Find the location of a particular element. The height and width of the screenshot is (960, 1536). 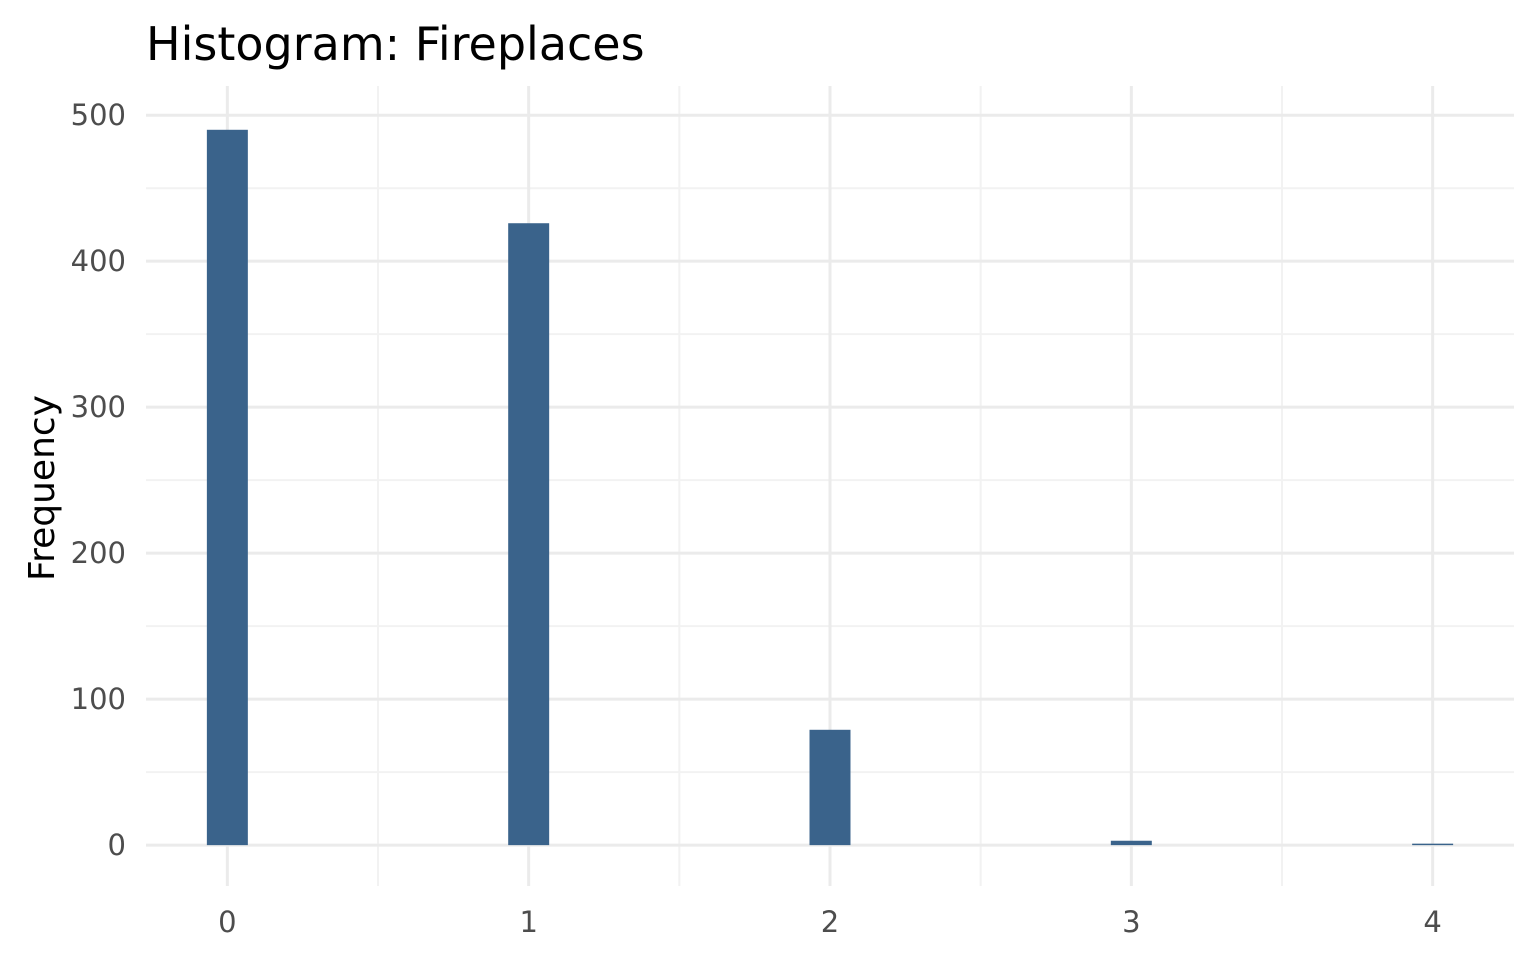

y-axis-label: Frequency is located at coordinates (42, 488).